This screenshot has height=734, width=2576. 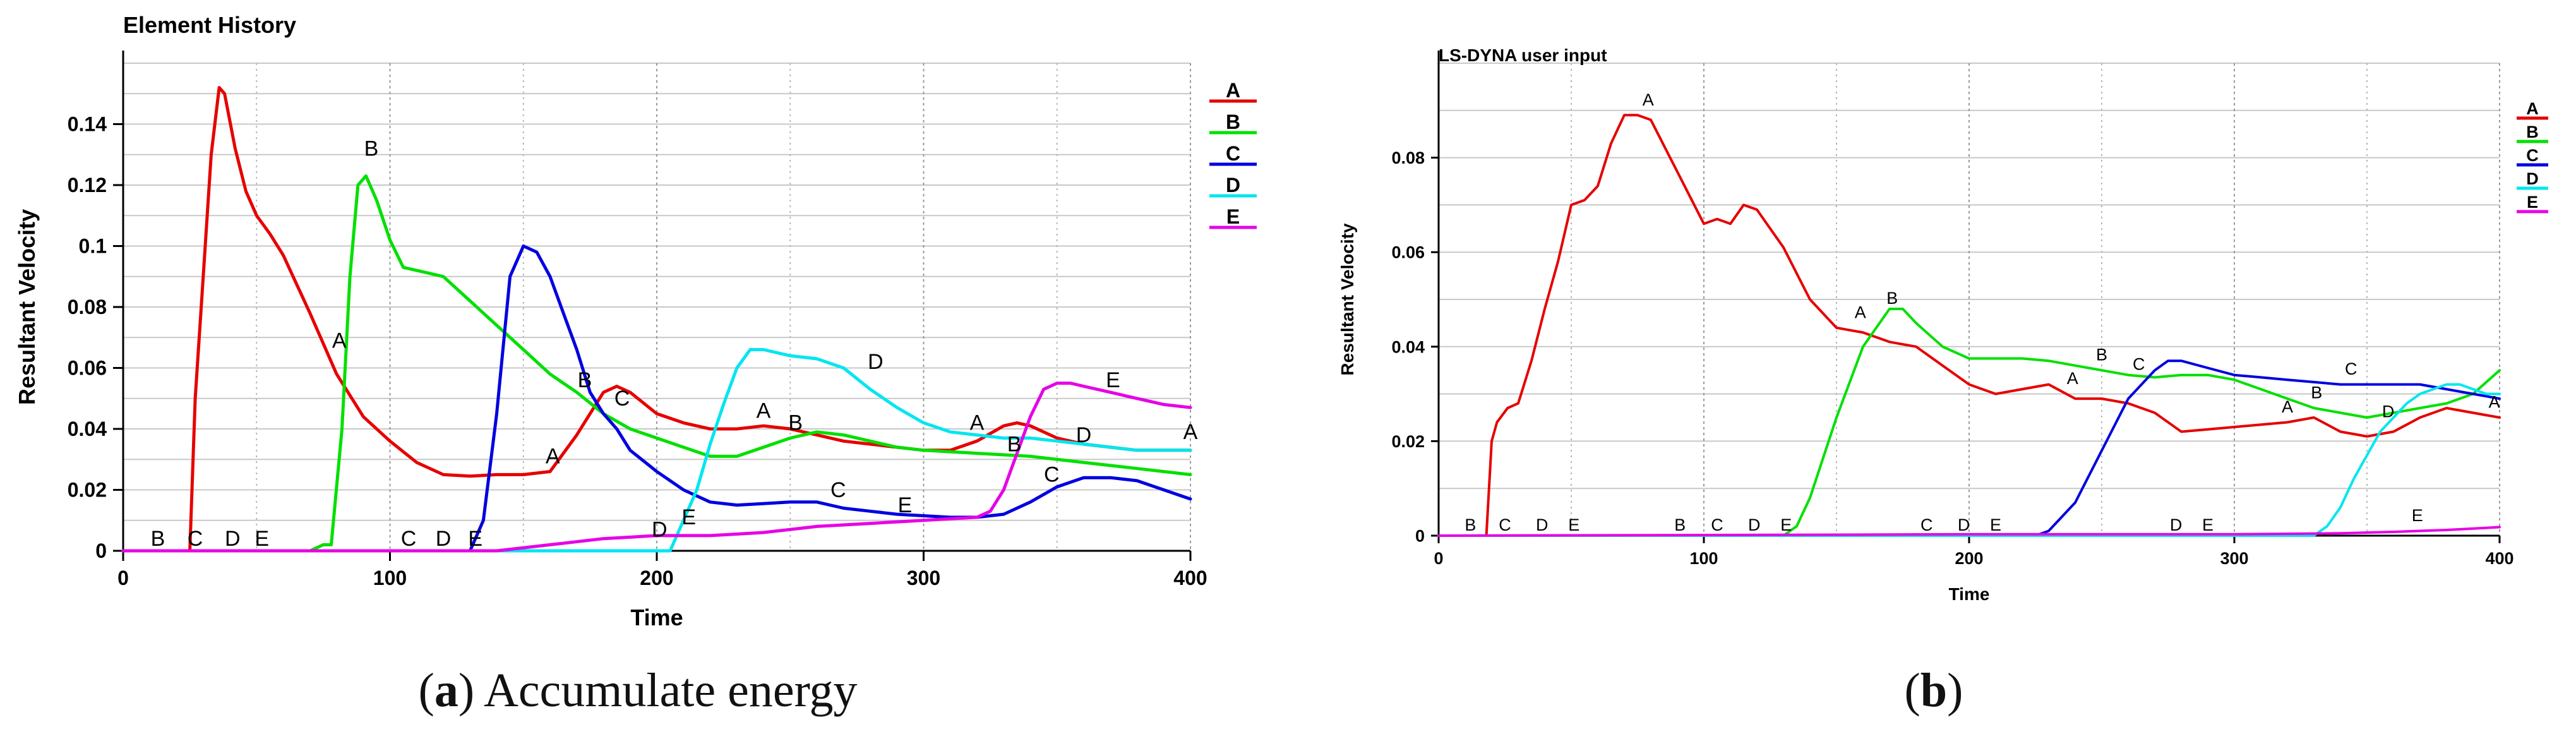 What do you see at coordinates (1408, 441) in the screenshot?
I see `y-tick-label: 0.02` at bounding box center [1408, 441].